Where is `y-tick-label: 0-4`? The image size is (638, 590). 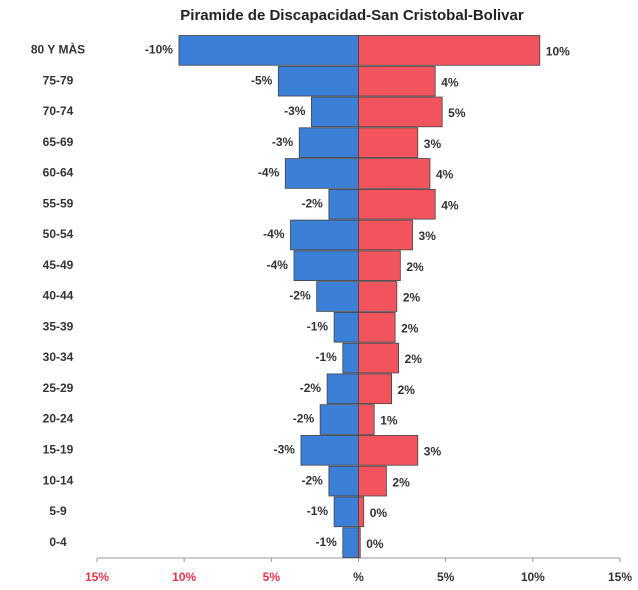
y-tick-label: 0-4 is located at coordinates (58, 542).